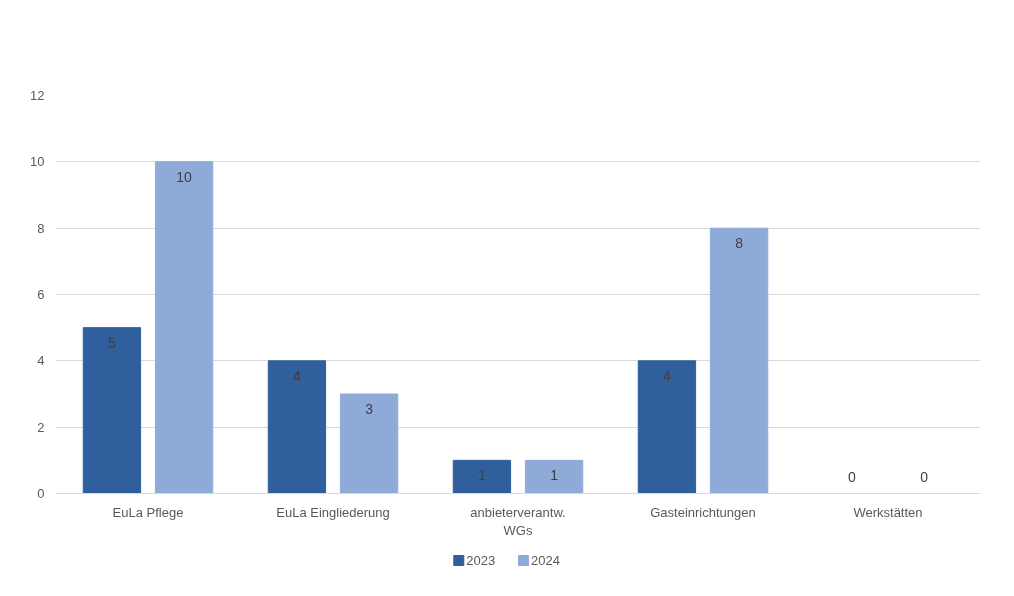  What do you see at coordinates (112, 342) in the screenshot?
I see `data-label: 5` at bounding box center [112, 342].